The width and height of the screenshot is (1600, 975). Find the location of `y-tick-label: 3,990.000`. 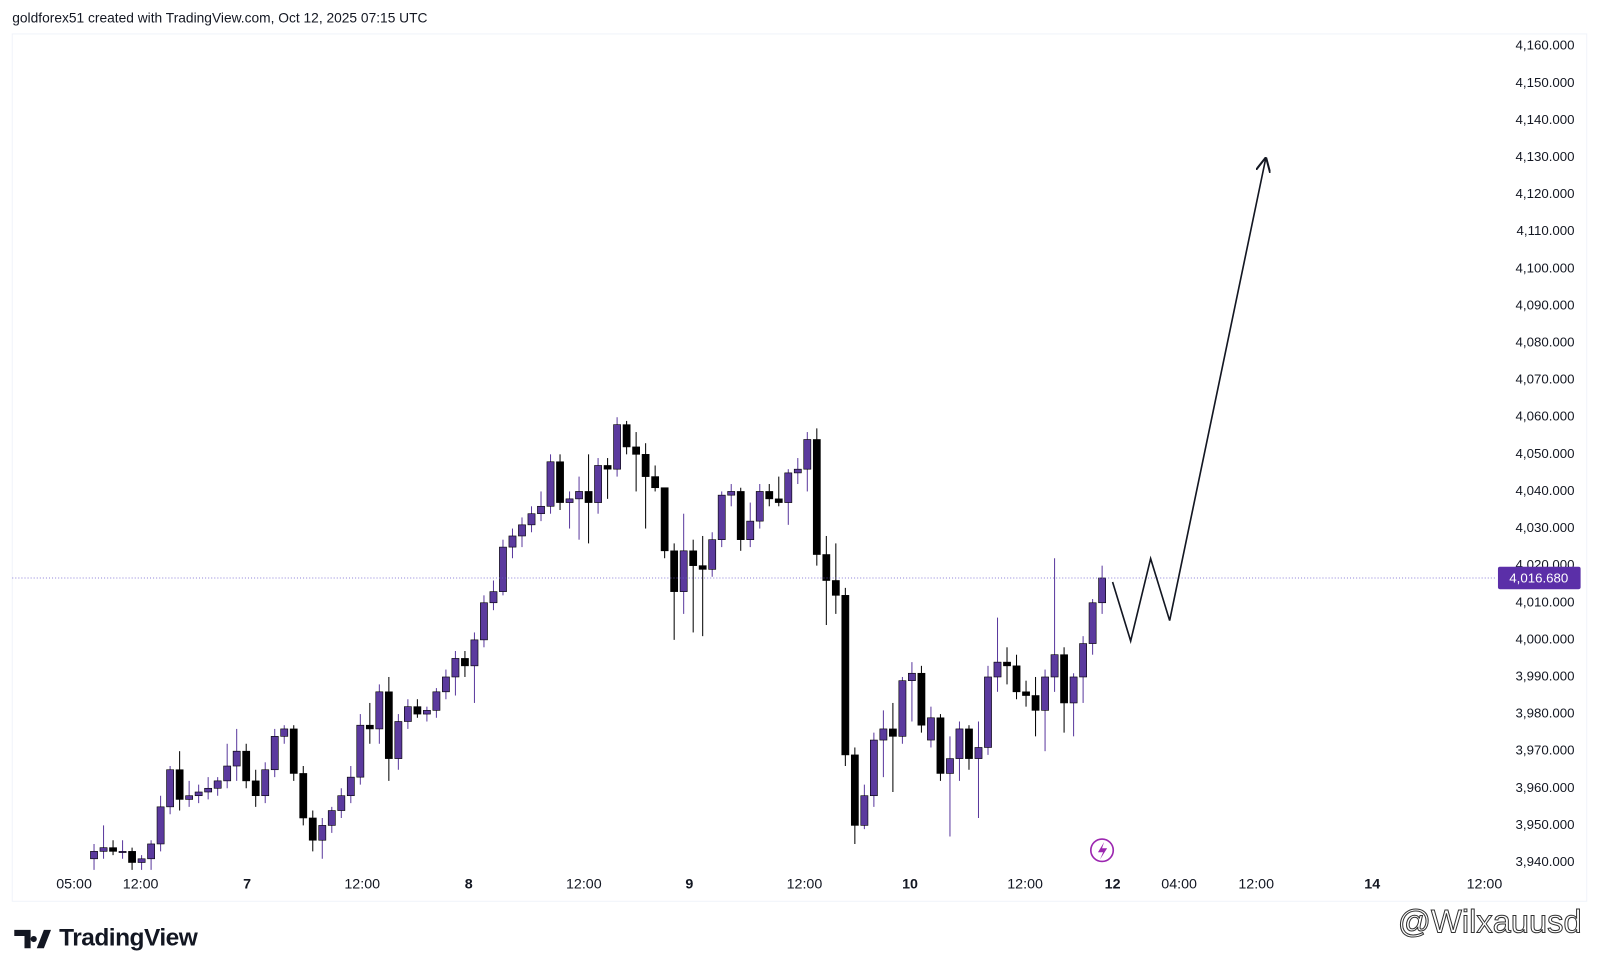

y-tick-label: 3,990.000 is located at coordinates (1545, 675).